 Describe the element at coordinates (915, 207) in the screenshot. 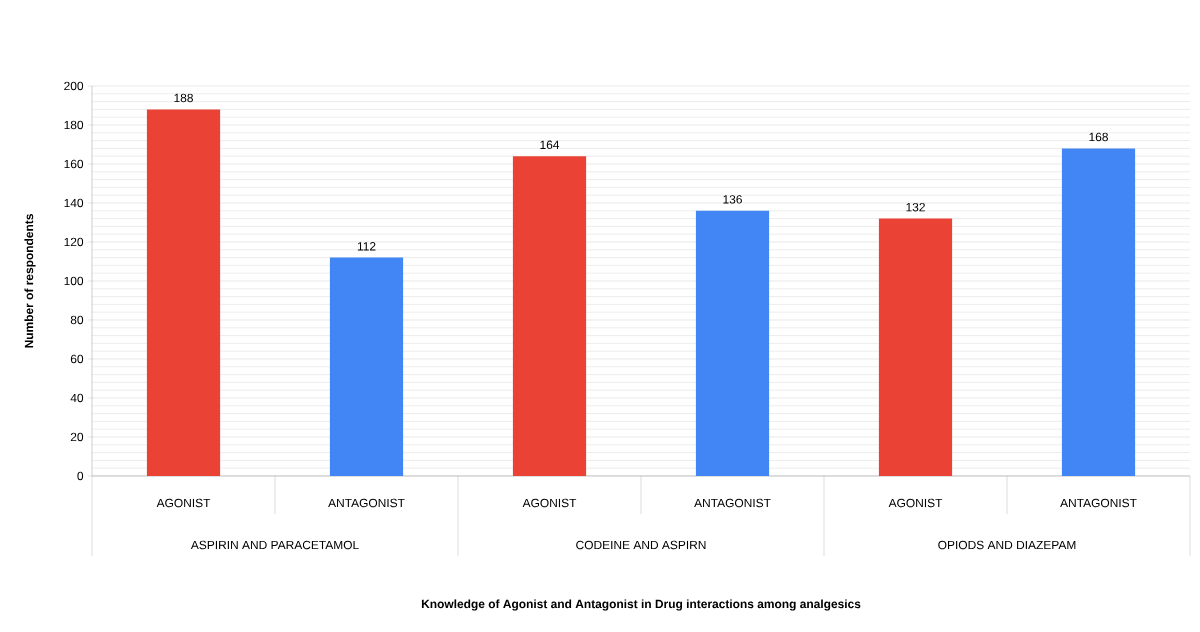

I see `data-label: 132` at that location.